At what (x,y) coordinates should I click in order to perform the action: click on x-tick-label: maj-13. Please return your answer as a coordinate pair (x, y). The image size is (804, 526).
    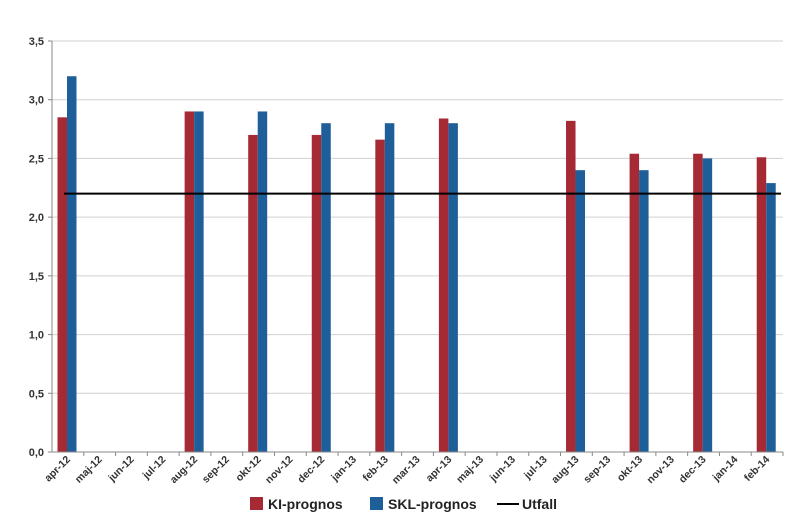
    Looking at the image, I should click on (470, 470).